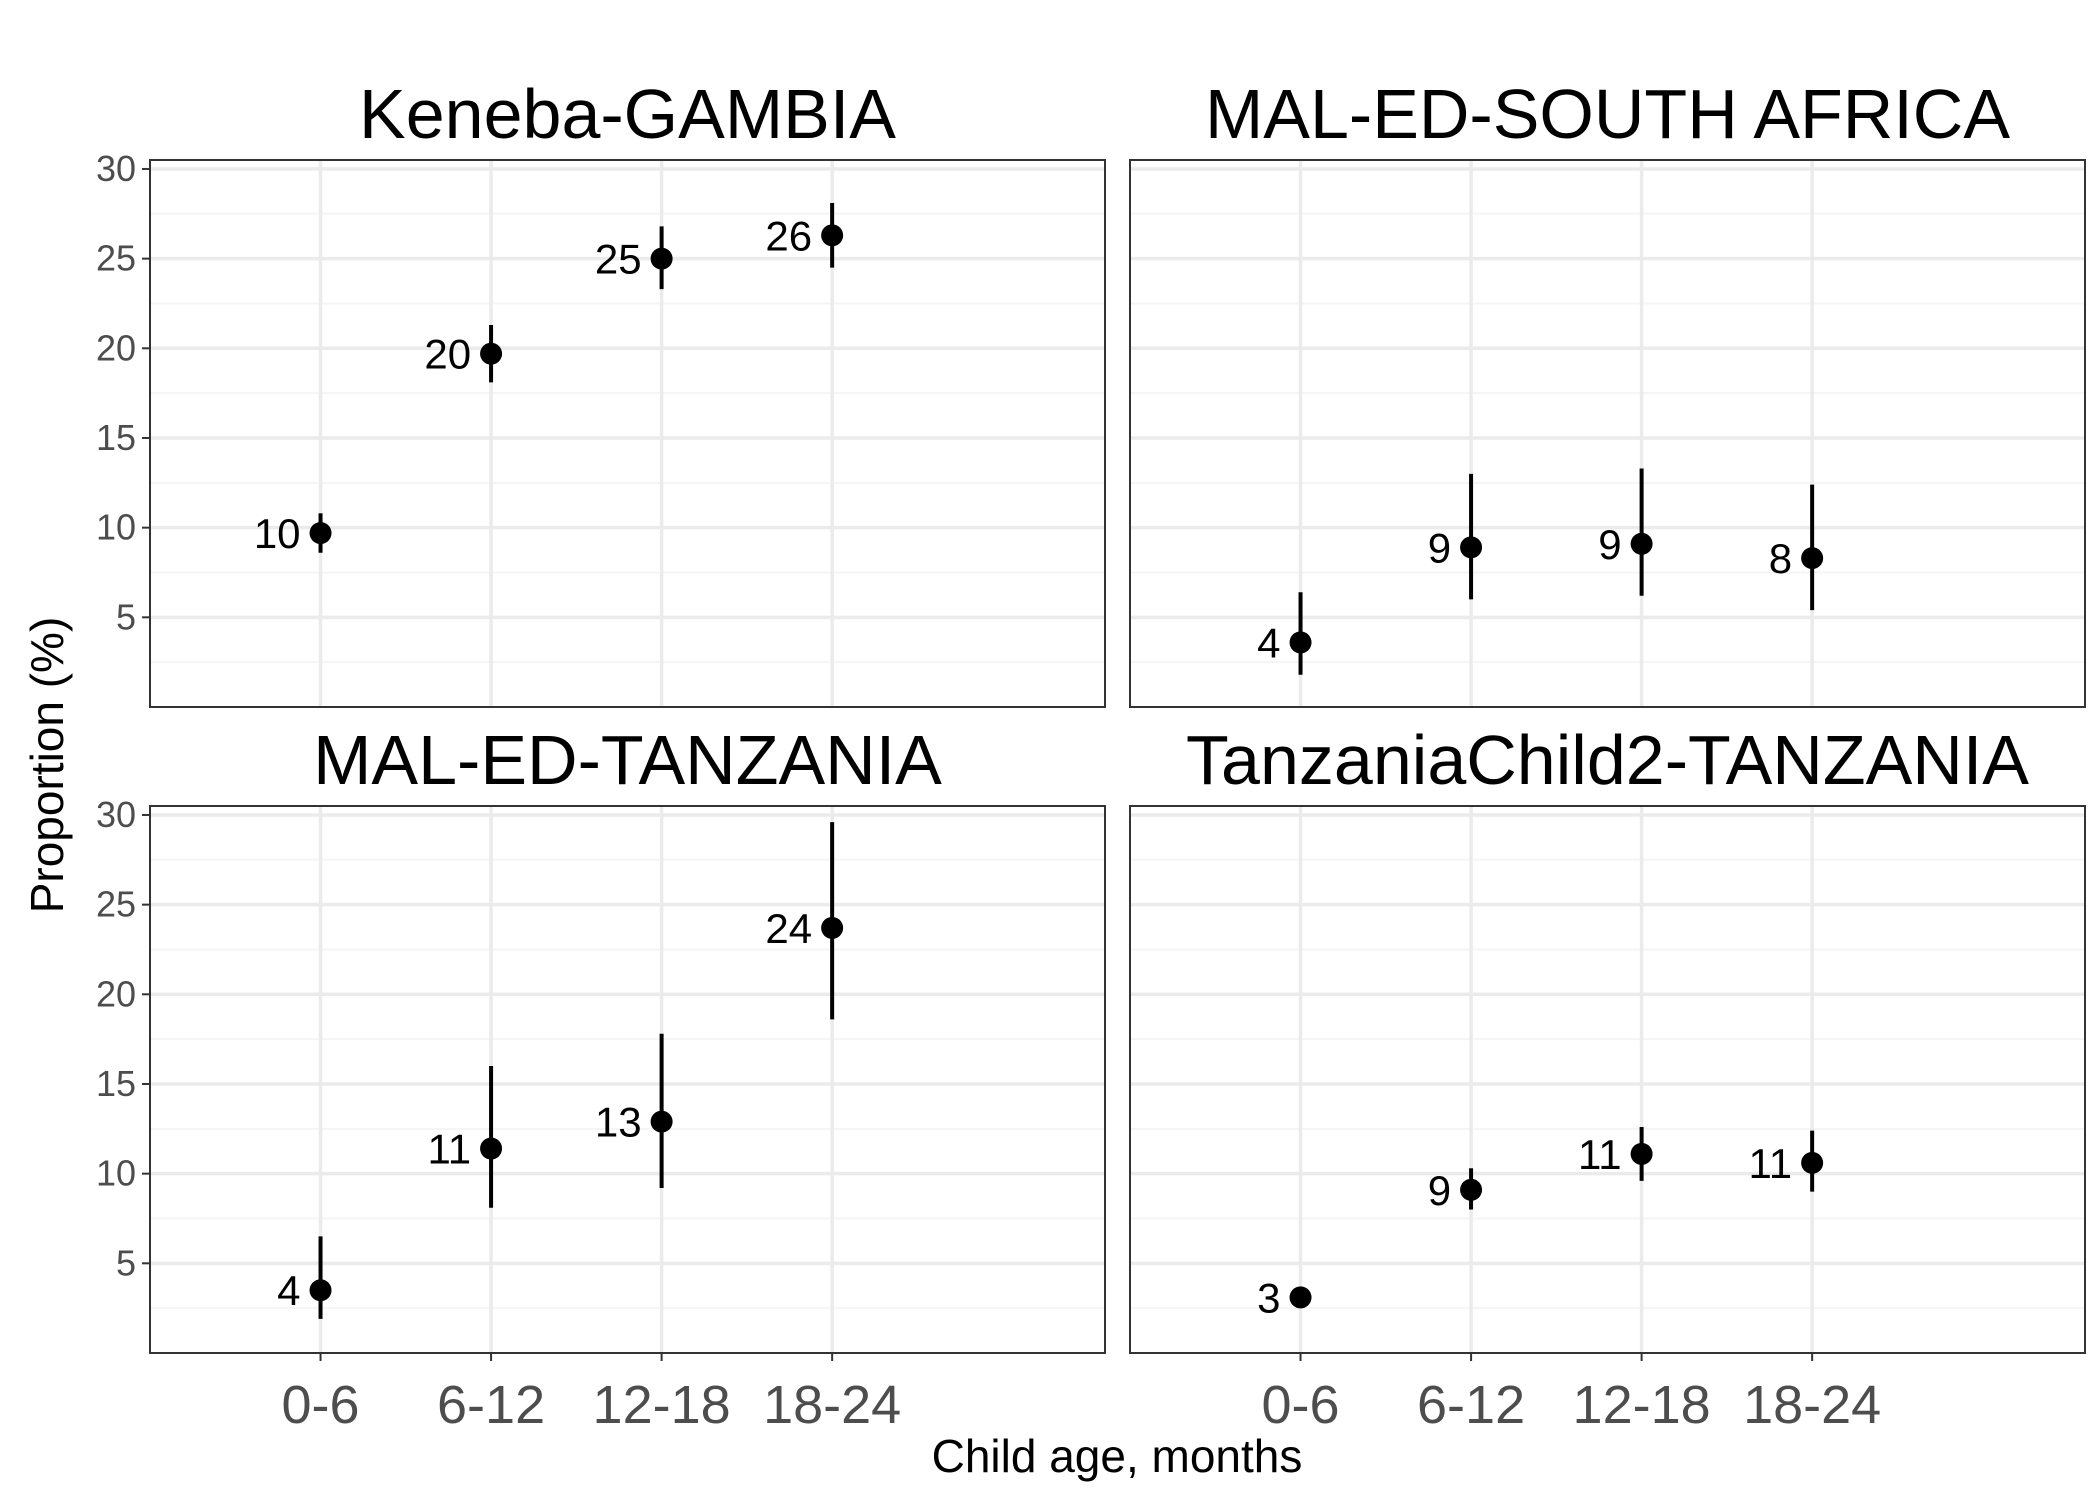  Describe the element at coordinates (1607, 114) in the screenshot. I see `panel-title: MAL-ED-SOUTH AFRICA` at that location.